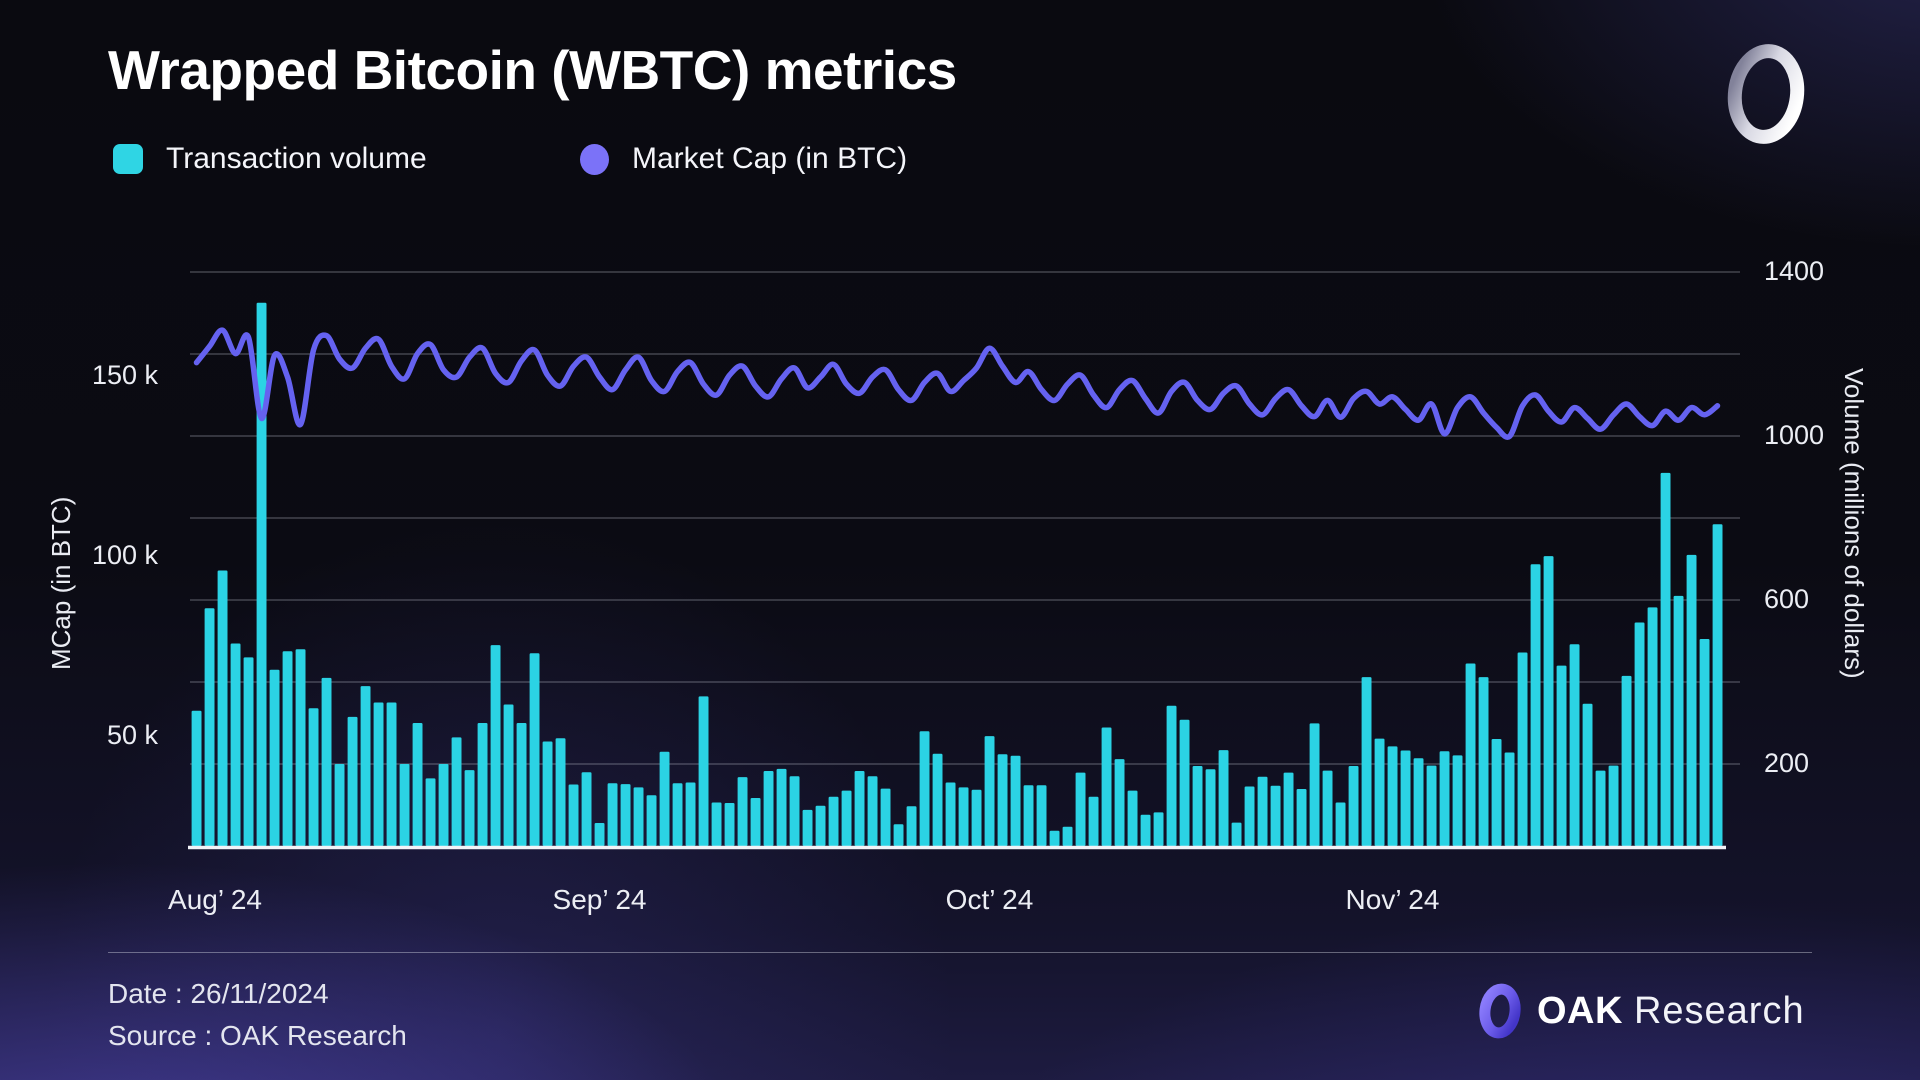 The width and height of the screenshot is (1920, 1080). Describe the element at coordinates (257, 1035) in the screenshot. I see `footer-source: Source : OAK Research` at that location.